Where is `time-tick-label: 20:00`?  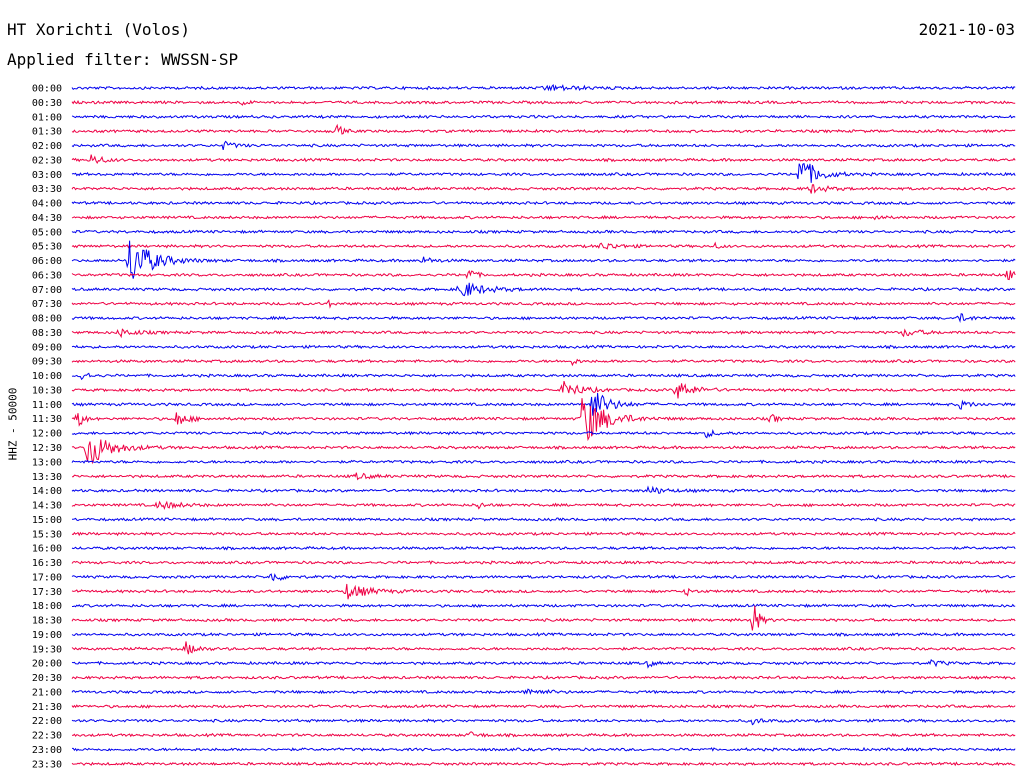
time-tick-label: 20:00 is located at coordinates (47, 664).